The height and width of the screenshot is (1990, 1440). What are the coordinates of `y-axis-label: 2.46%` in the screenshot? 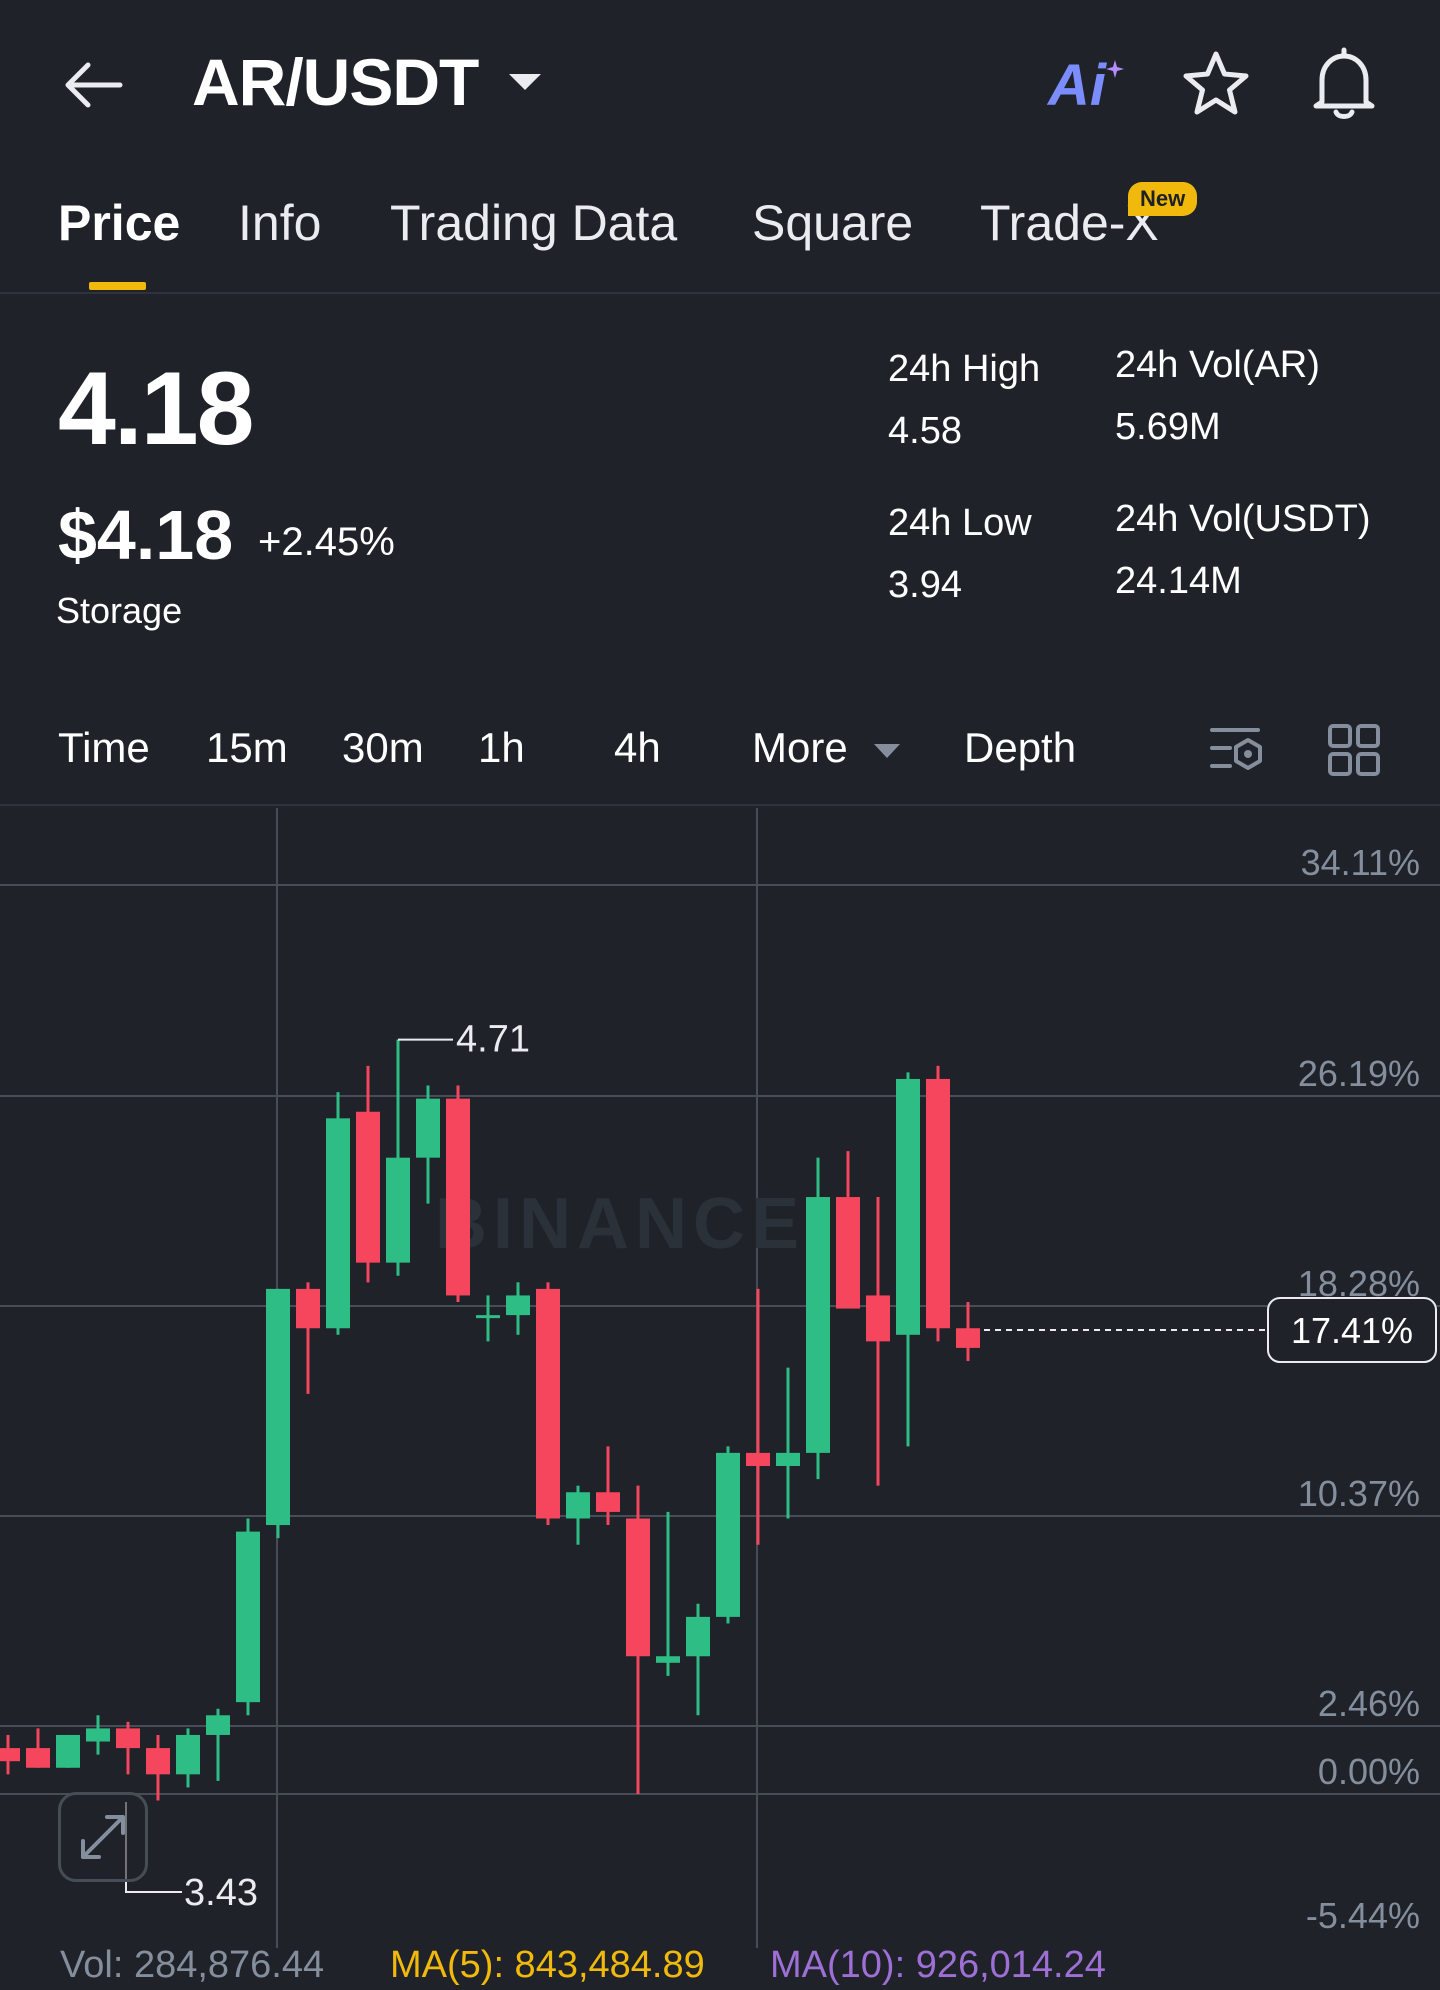 It's located at (1369, 1703).